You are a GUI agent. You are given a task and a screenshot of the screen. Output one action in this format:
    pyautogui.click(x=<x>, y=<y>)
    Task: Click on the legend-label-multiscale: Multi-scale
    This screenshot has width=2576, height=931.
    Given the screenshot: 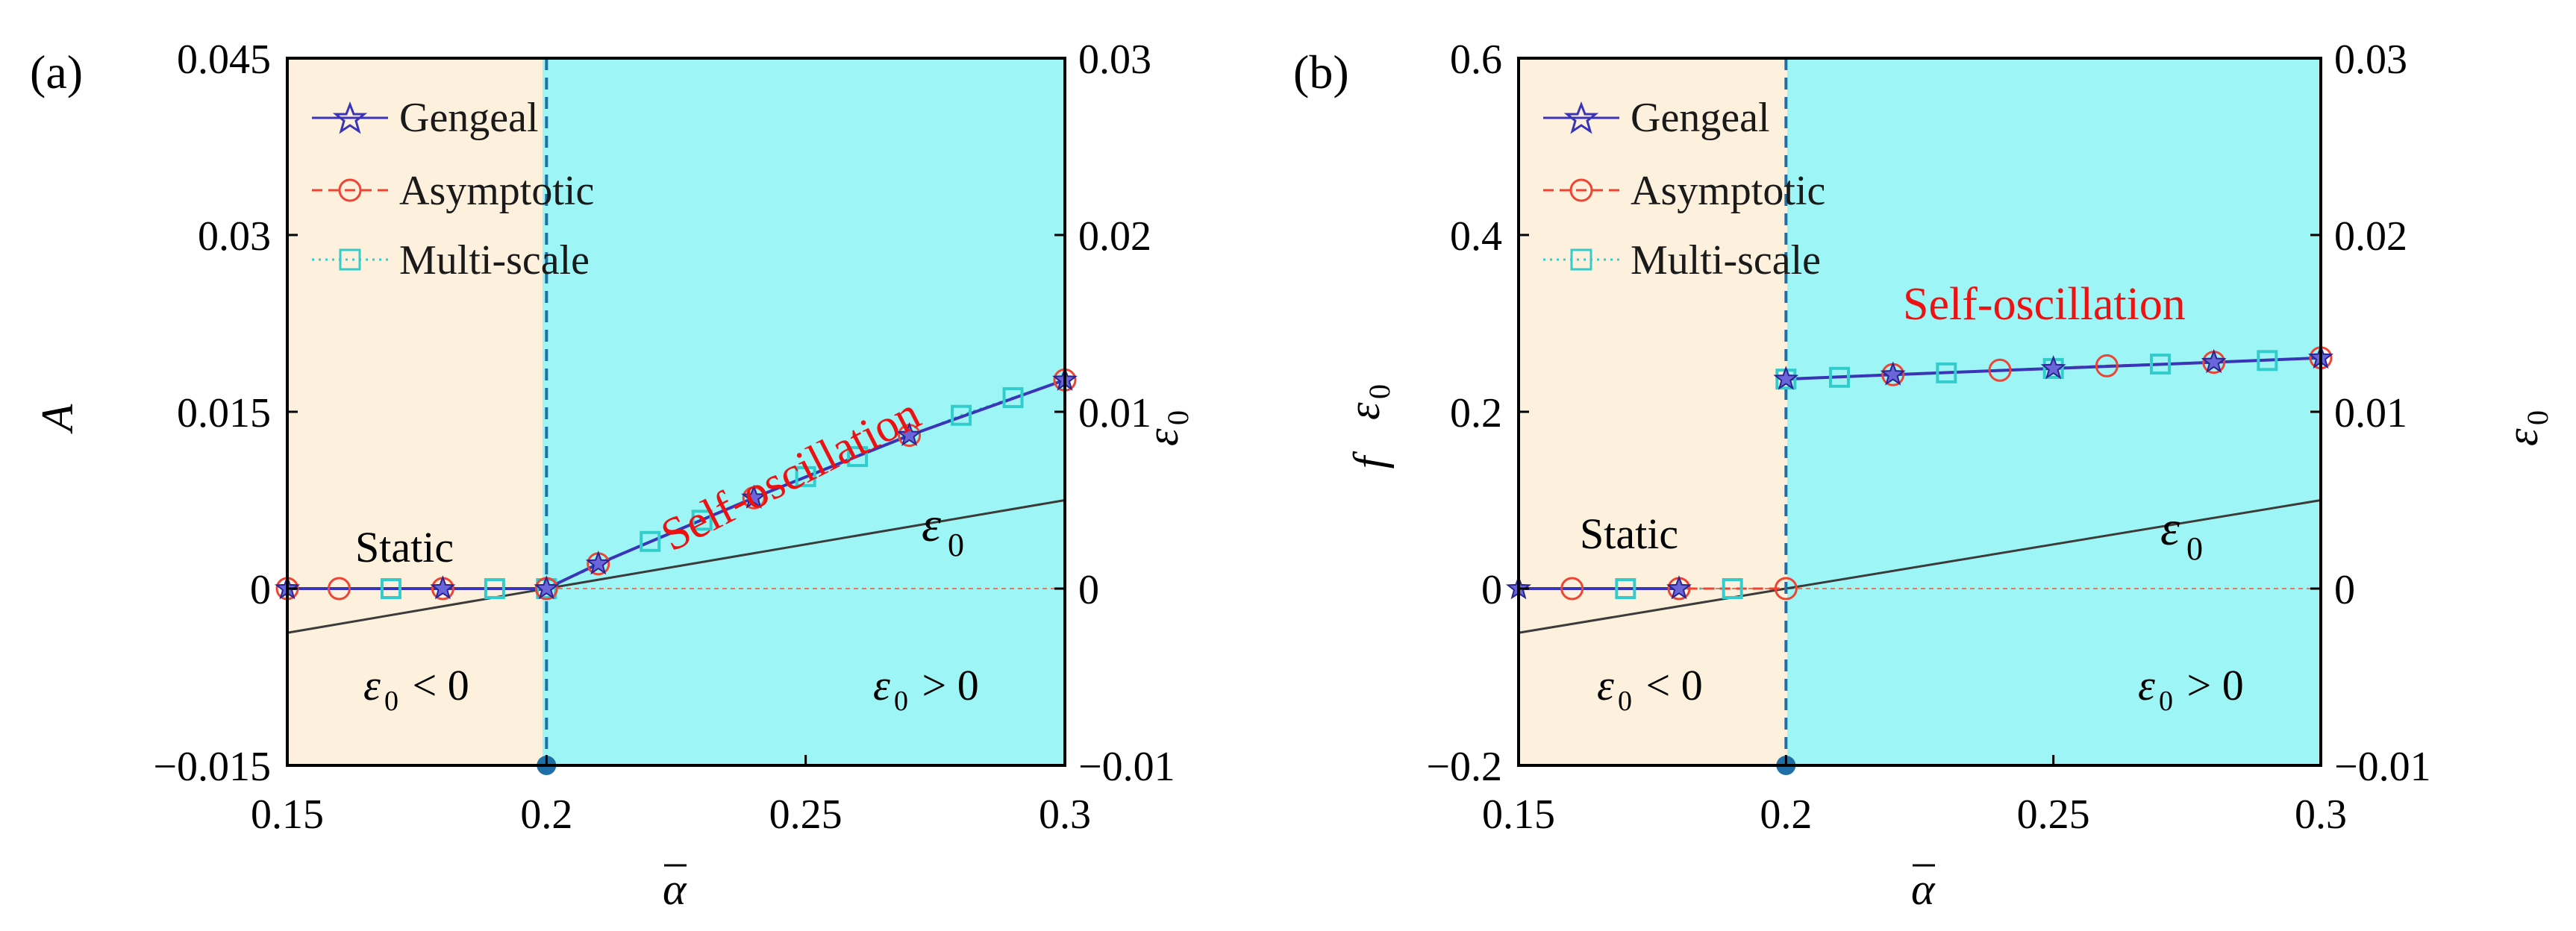 What is the action you would take?
    pyautogui.click(x=1726, y=260)
    